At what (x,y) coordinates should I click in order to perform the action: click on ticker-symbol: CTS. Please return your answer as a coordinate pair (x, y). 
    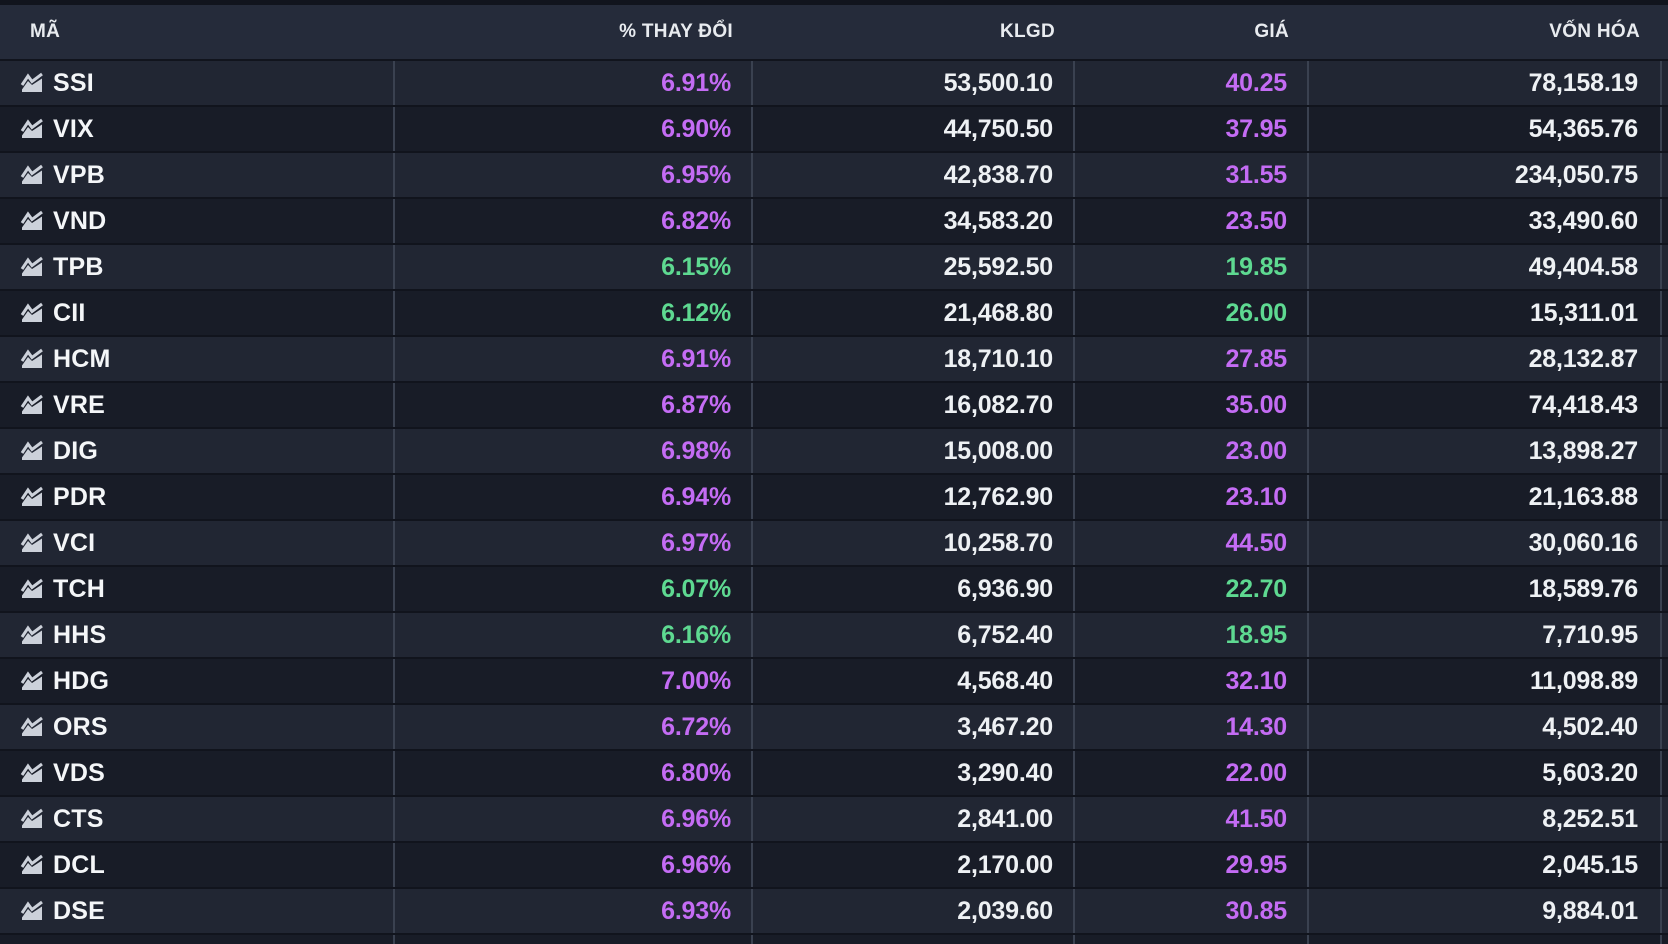
    Looking at the image, I should click on (78, 818).